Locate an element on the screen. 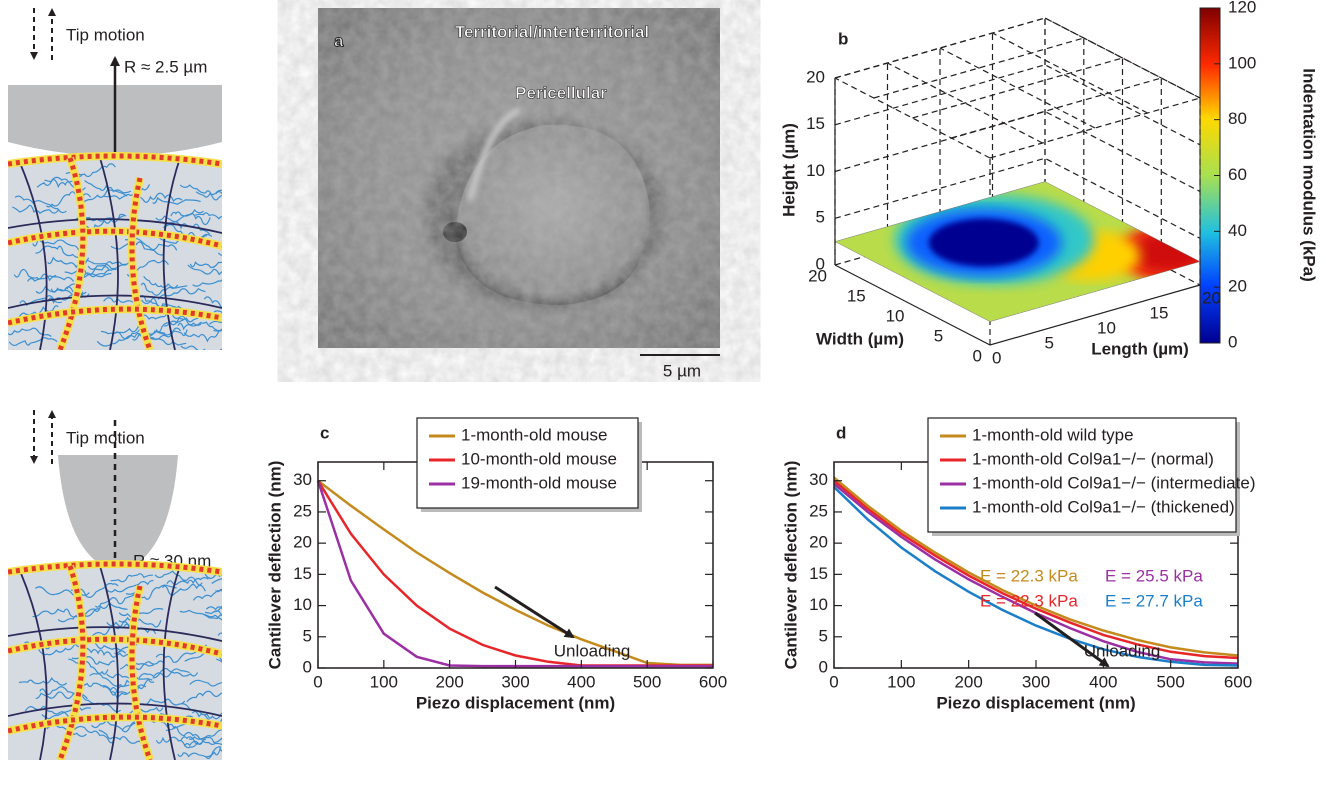  axis is located at coordinates (1017, 305).